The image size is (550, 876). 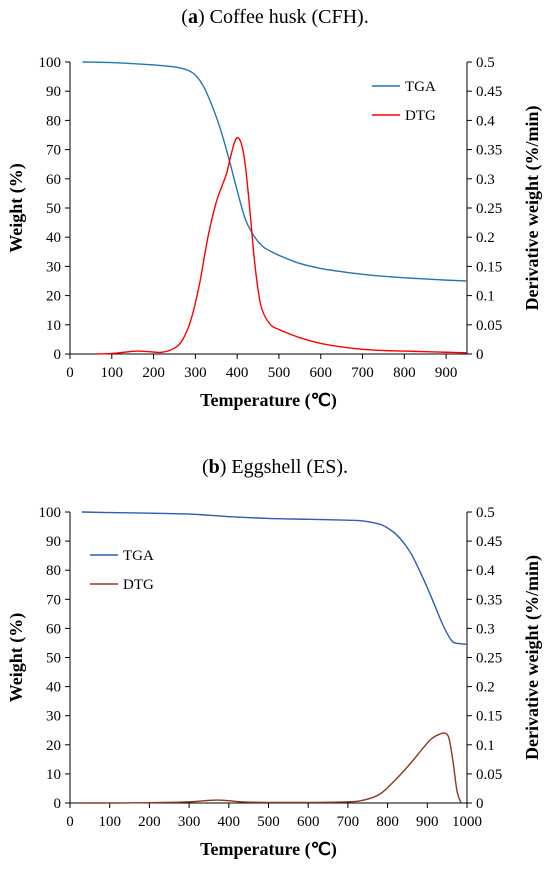 I want to click on chart-a-x-tick-label: 900, so click(x=446, y=373).